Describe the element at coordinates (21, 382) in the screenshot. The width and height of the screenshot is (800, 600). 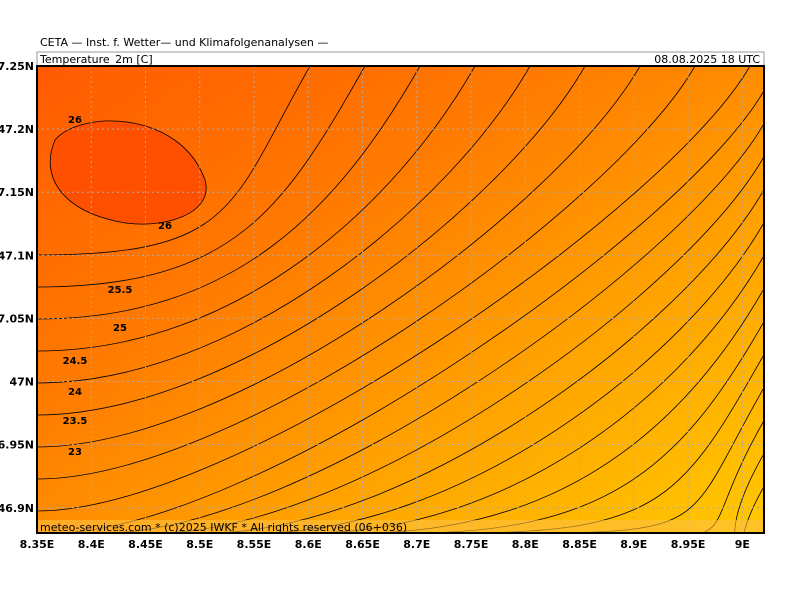
I see `y-tick-label: 47N` at that location.